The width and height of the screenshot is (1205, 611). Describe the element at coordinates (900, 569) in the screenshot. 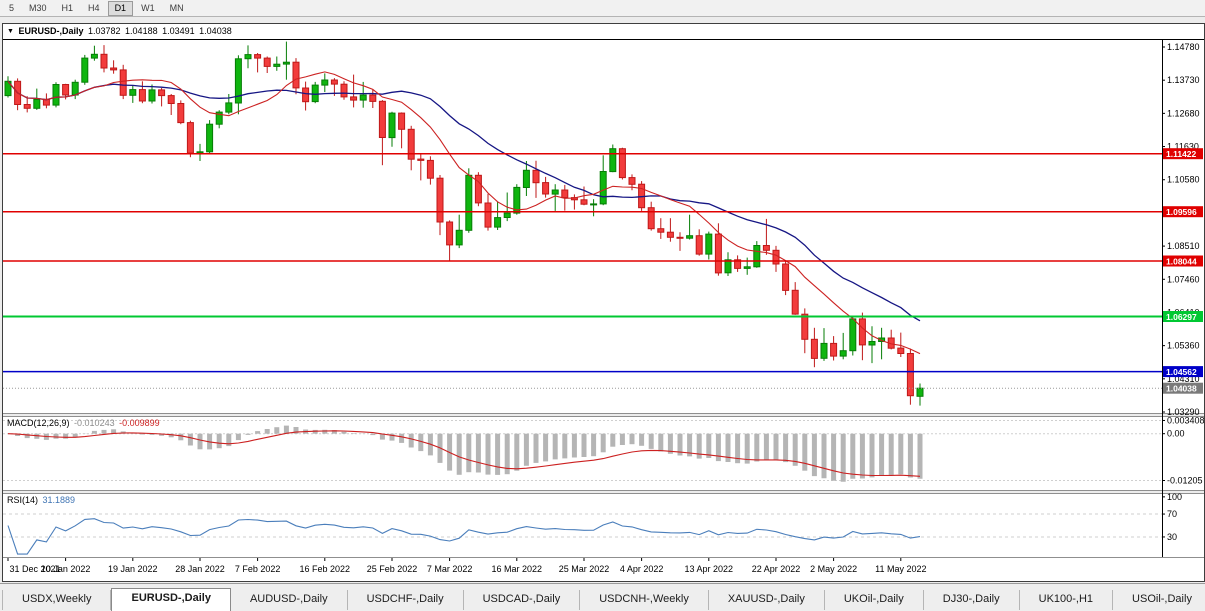

I see `svg-text: 11 May 2022` at that location.